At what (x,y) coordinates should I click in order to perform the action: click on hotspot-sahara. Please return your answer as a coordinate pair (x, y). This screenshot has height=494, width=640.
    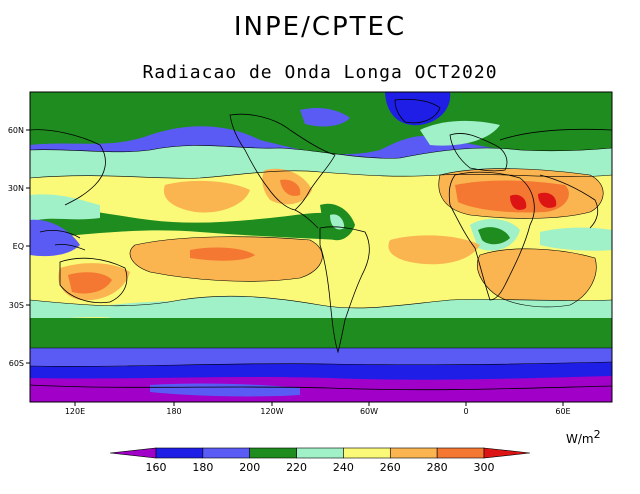
    Looking at the image, I should click on (518, 202).